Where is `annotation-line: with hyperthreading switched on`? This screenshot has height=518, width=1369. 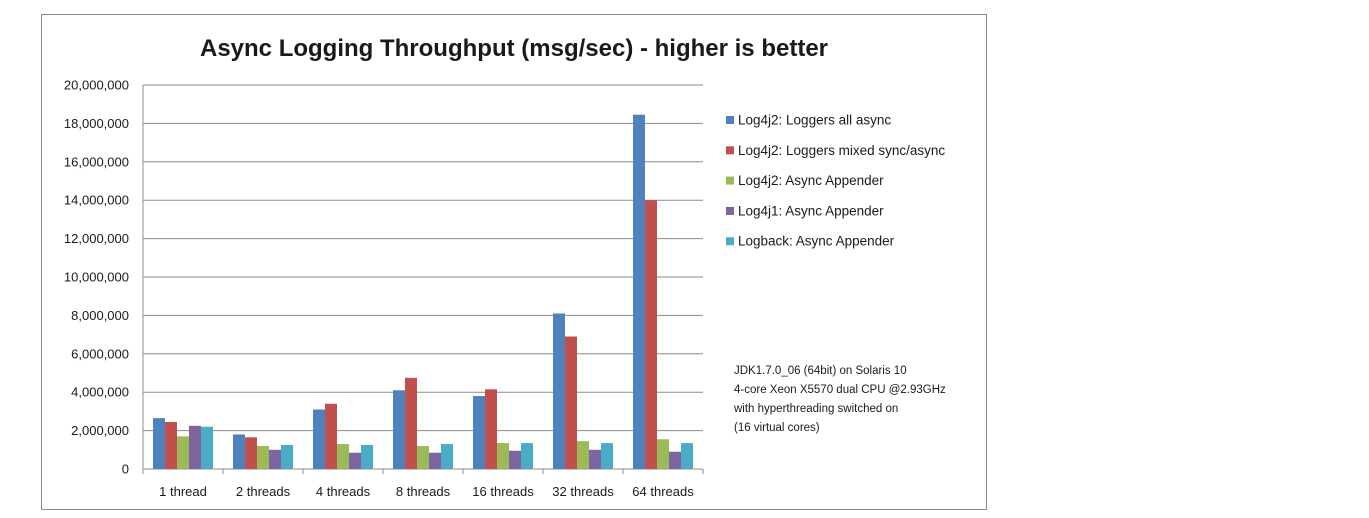 annotation-line: with hyperthreading switched on is located at coordinates (815, 409).